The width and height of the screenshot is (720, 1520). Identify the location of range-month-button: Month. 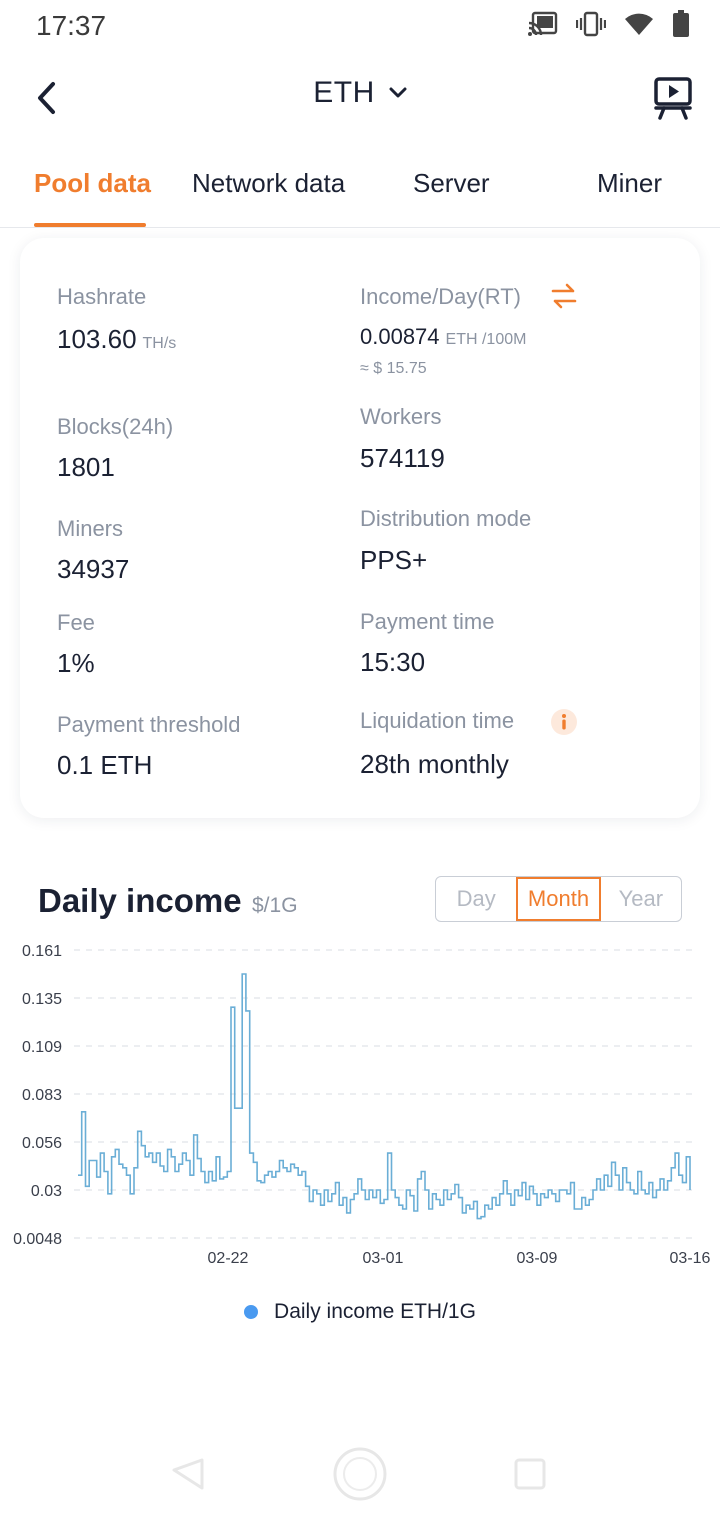
(558, 899).